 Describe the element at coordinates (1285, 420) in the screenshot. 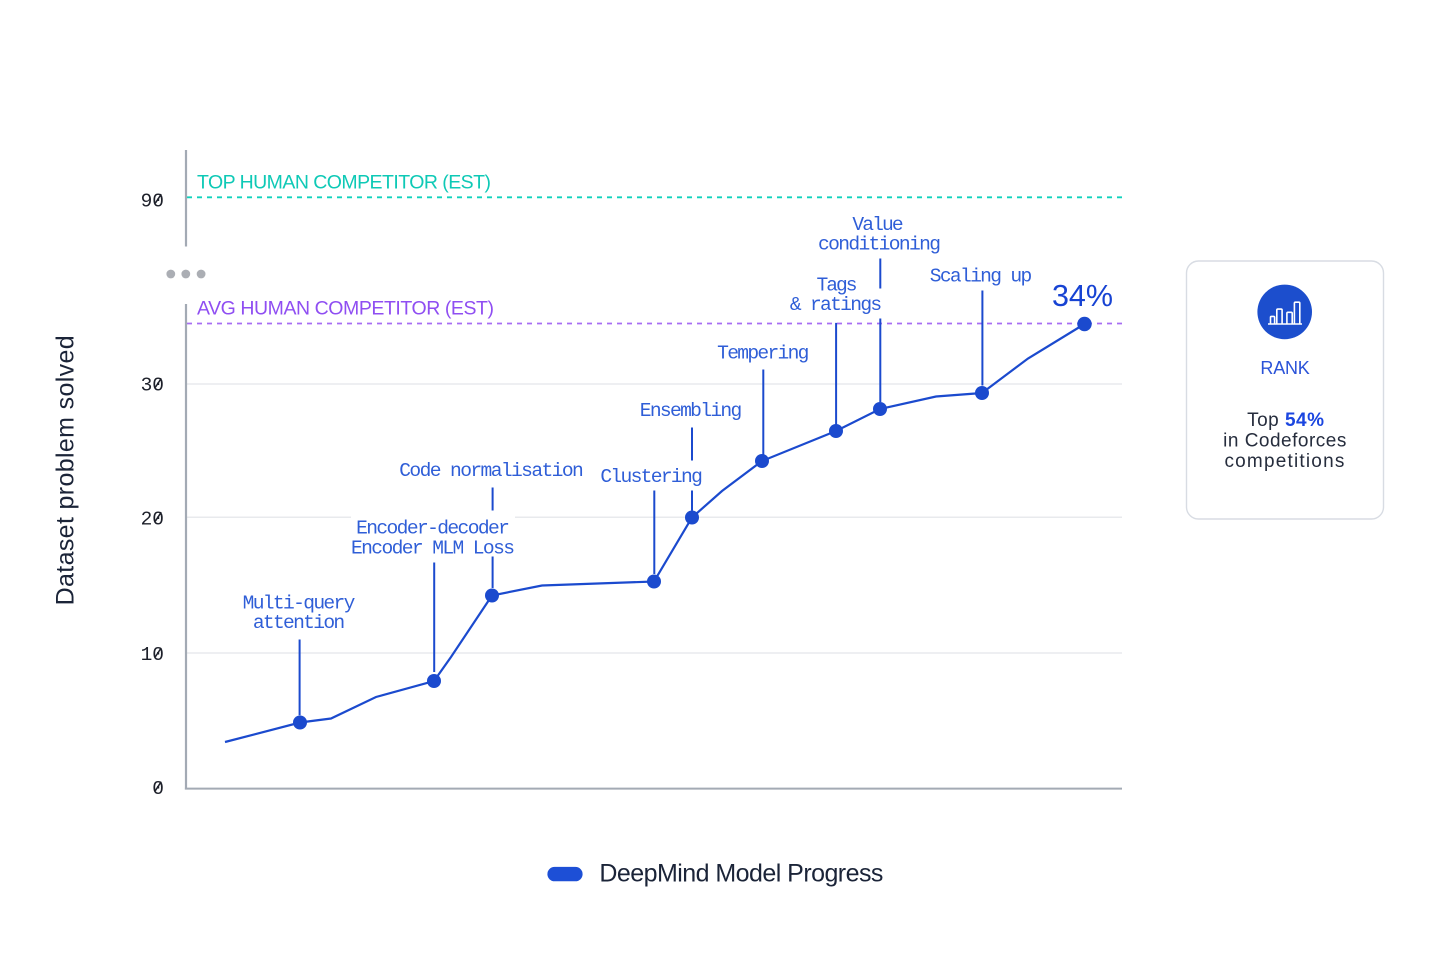

I see `svg-text: Top 54%` at that location.